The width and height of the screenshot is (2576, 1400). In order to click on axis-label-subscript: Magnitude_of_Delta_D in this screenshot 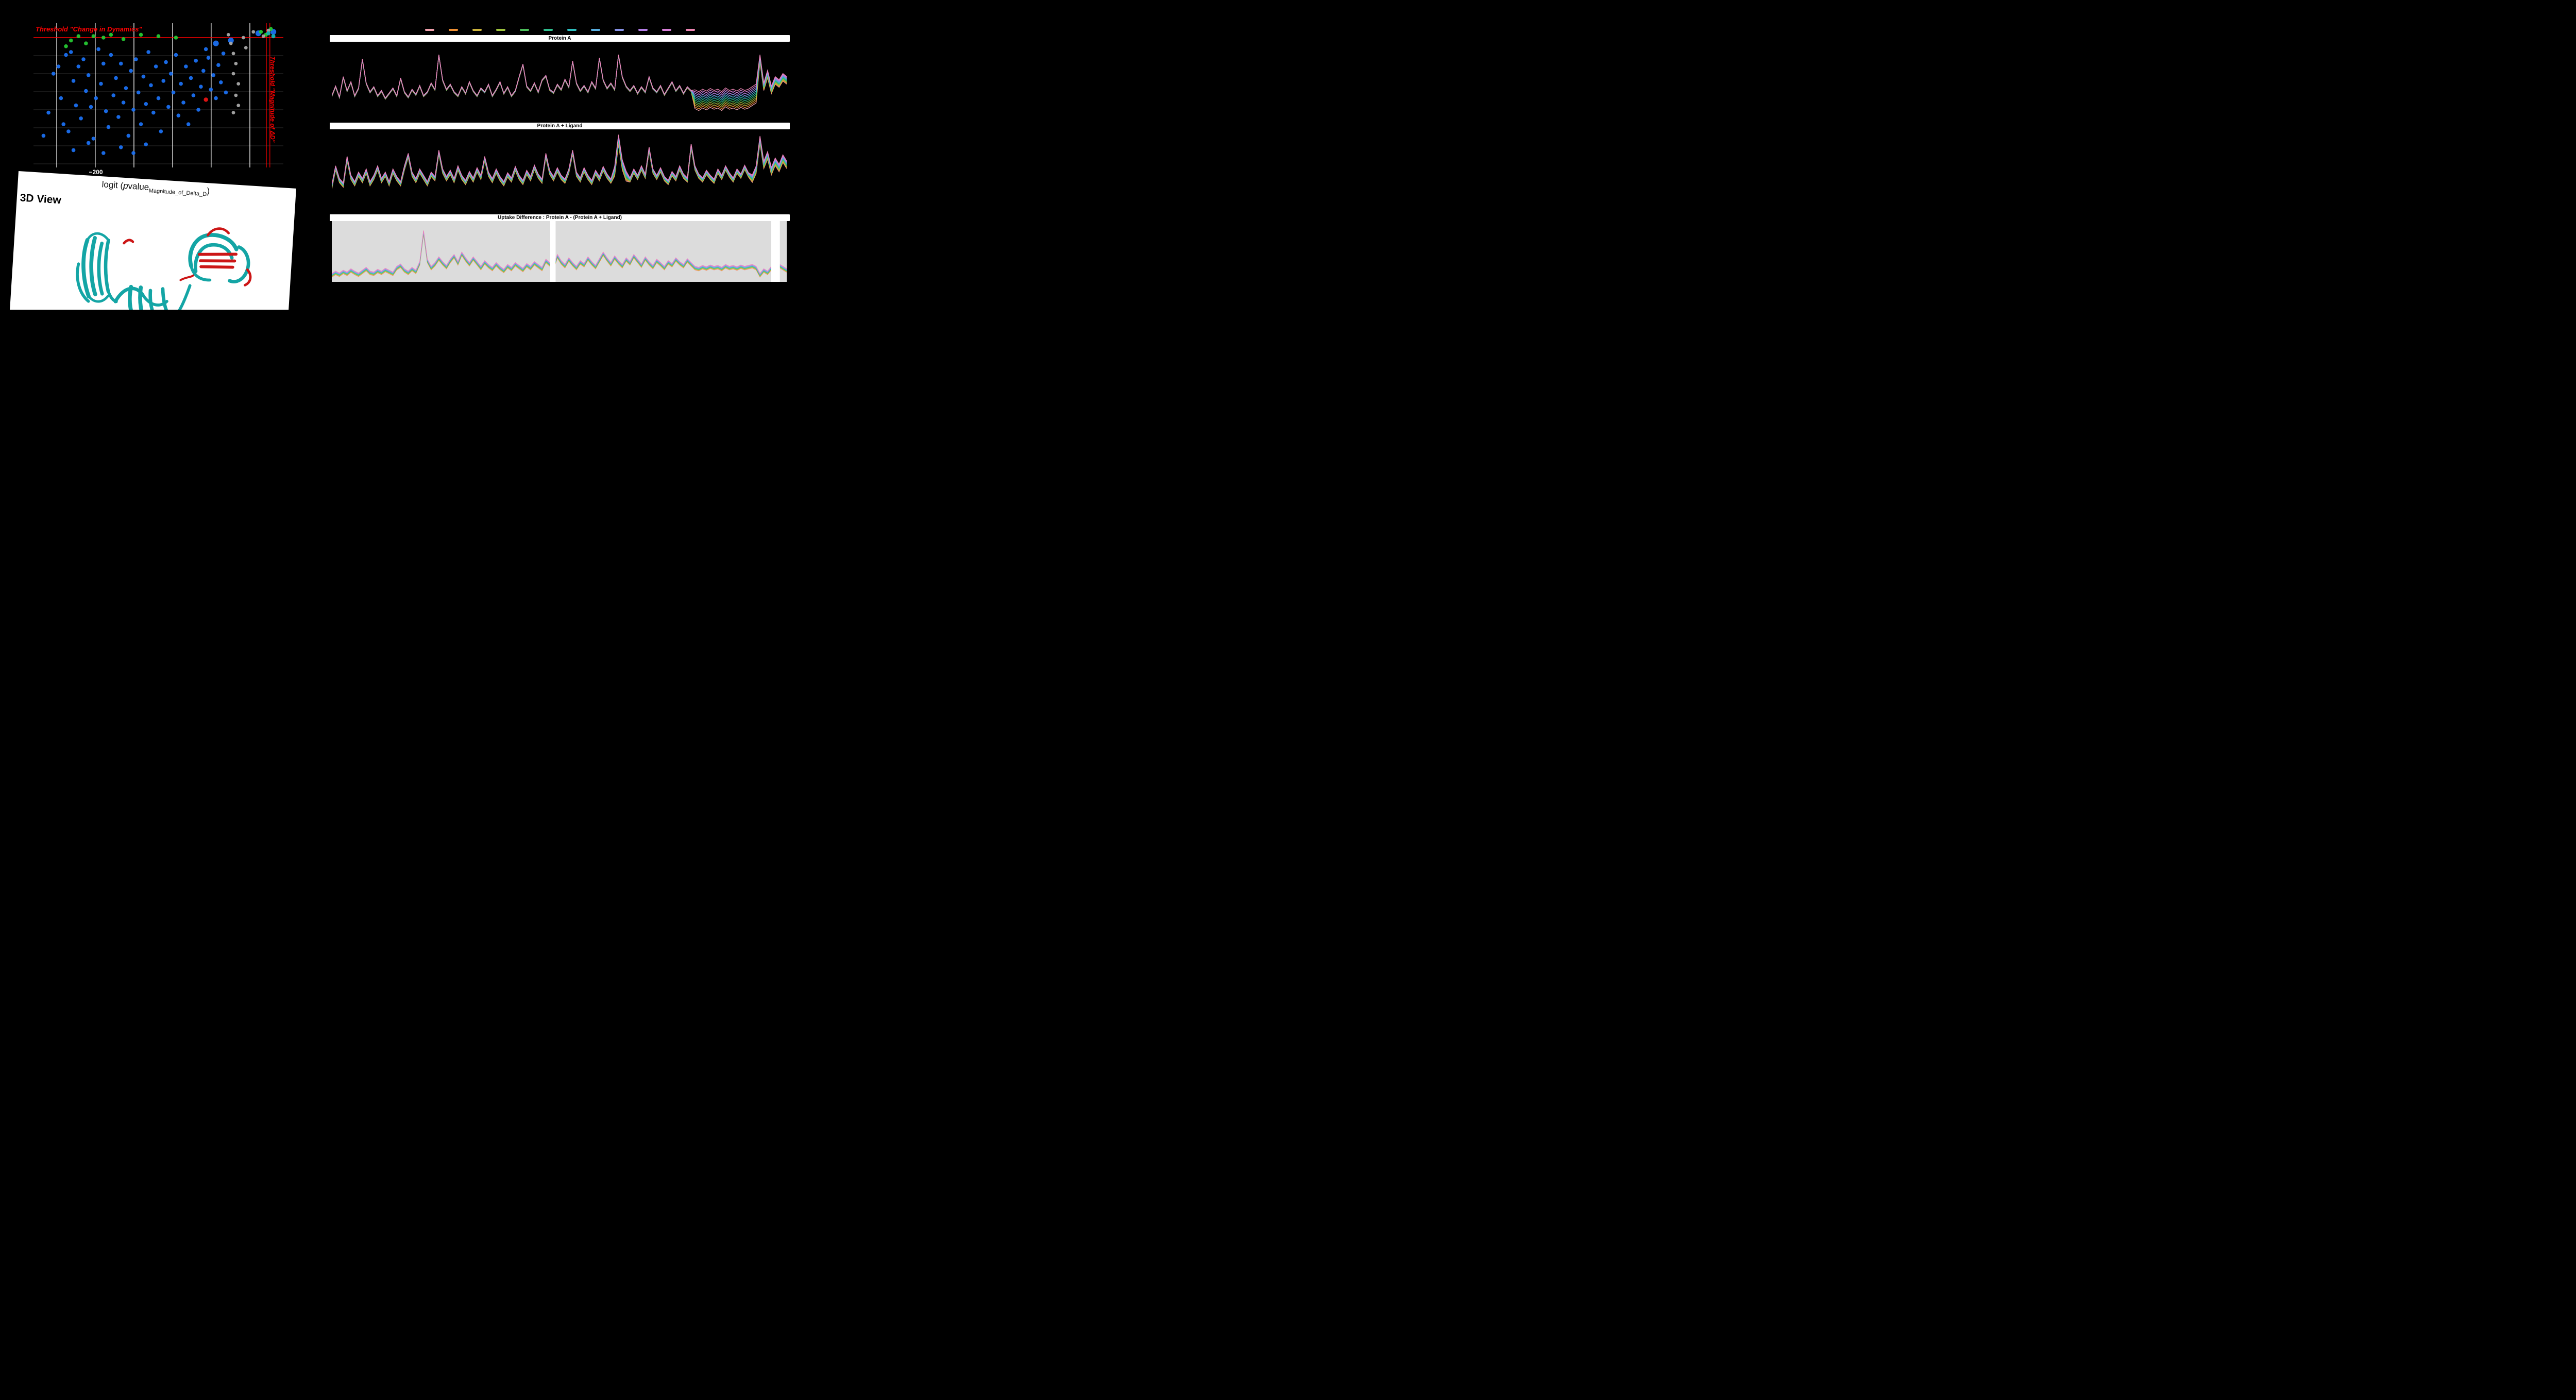, I will do `click(177, 193)`.